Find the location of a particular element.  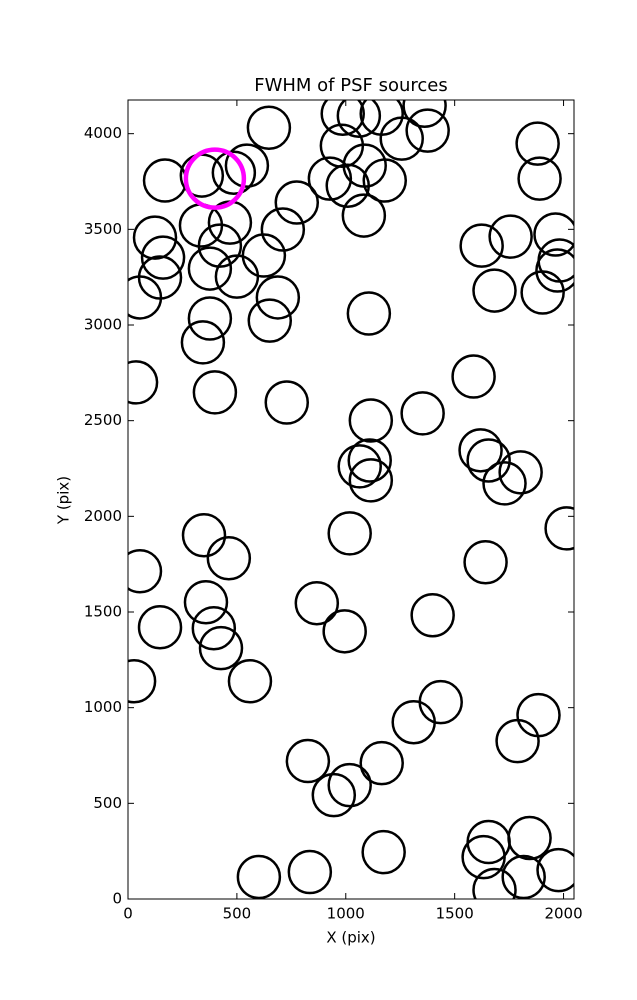

y-tick-label: 1000 is located at coordinates (103, 707).